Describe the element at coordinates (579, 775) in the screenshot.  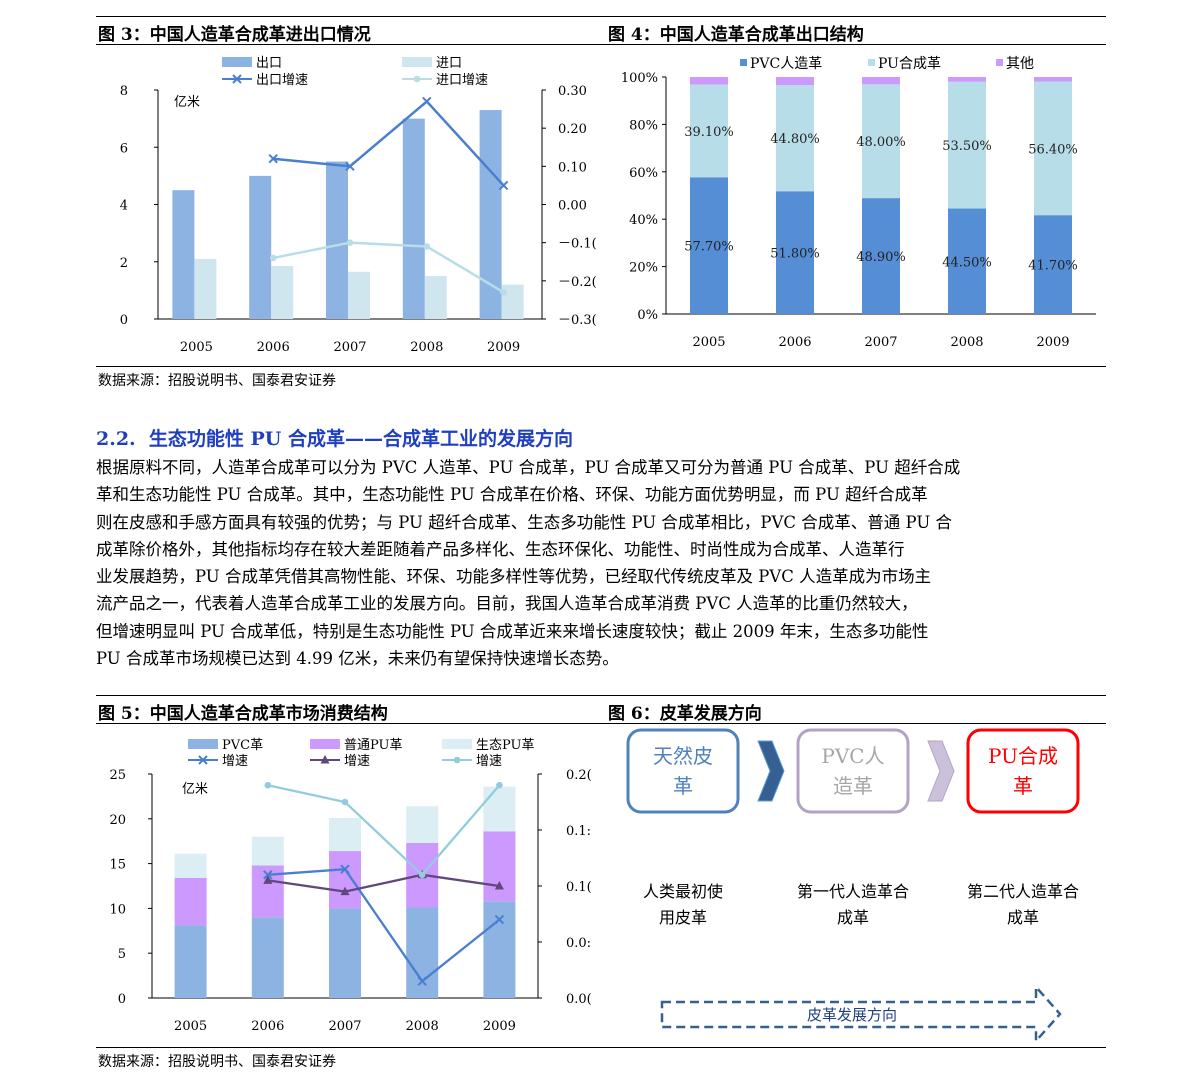
I see `y2-tick-label: 0.2(` at that location.